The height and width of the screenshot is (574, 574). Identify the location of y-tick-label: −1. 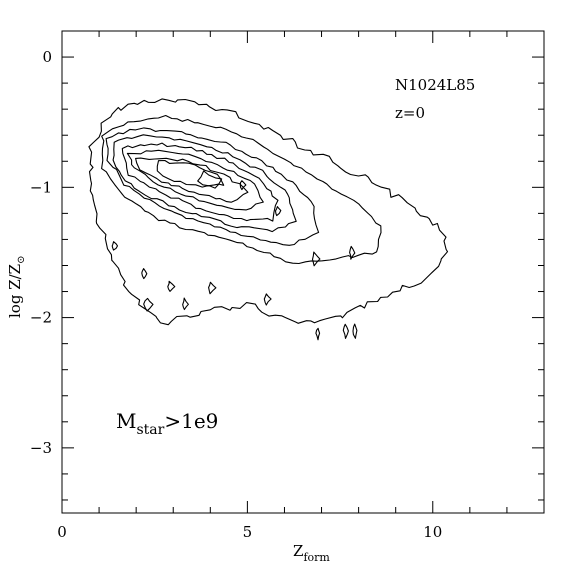
(41, 187).